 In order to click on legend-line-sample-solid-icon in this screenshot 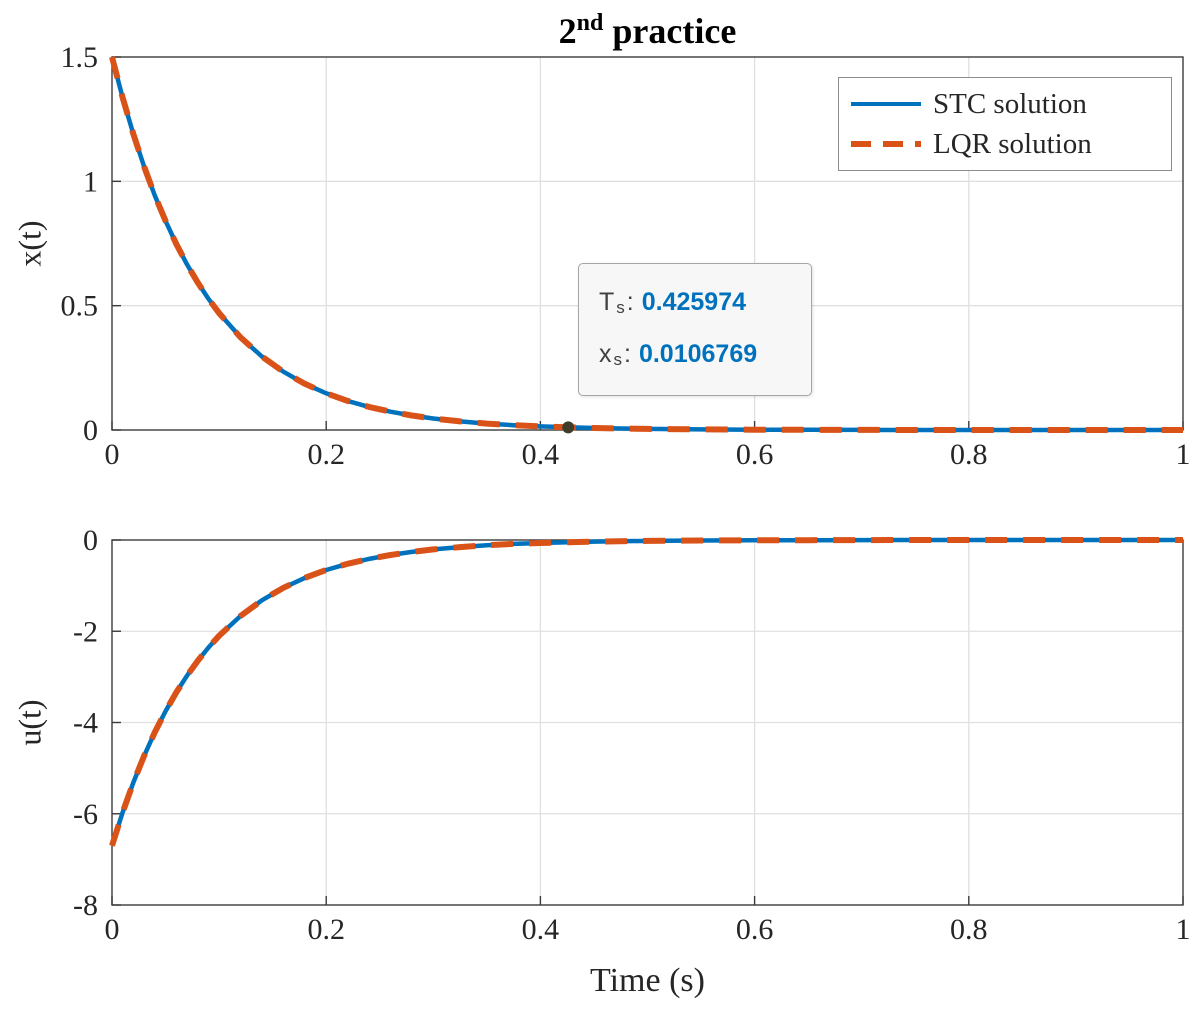, I will do `click(886, 104)`.